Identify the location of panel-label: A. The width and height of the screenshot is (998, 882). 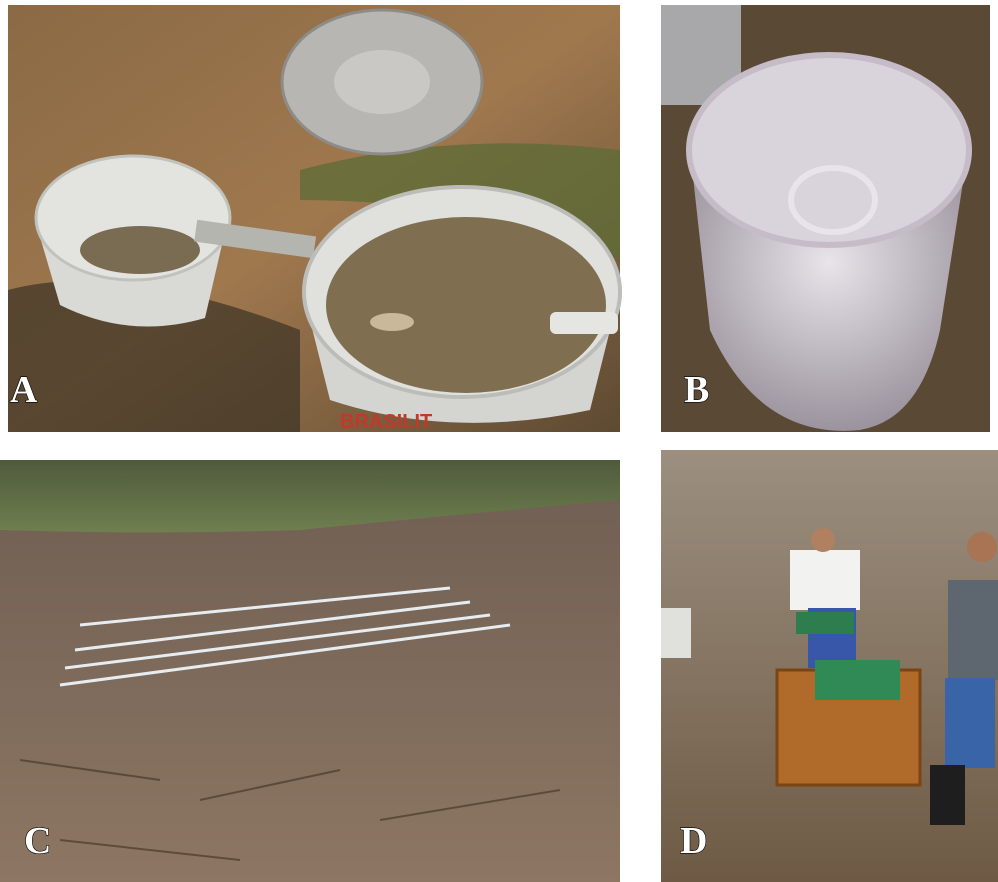
(24, 390).